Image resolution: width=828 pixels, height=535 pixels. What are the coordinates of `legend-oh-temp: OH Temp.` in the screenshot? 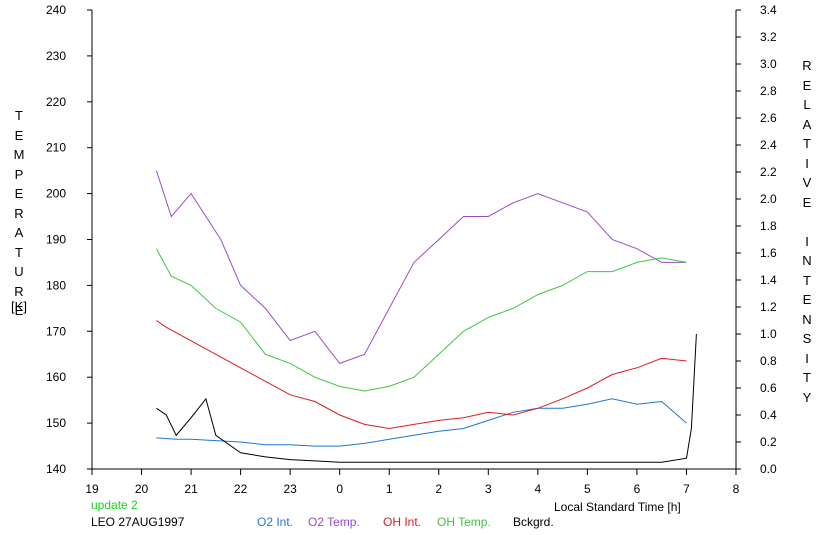 It's located at (464, 522).